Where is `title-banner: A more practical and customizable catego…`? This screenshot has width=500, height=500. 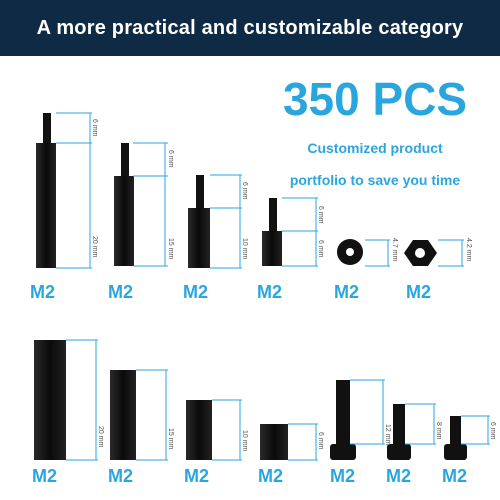
title-banner: A more practical and customizable catego… is located at coordinates (250, 28).